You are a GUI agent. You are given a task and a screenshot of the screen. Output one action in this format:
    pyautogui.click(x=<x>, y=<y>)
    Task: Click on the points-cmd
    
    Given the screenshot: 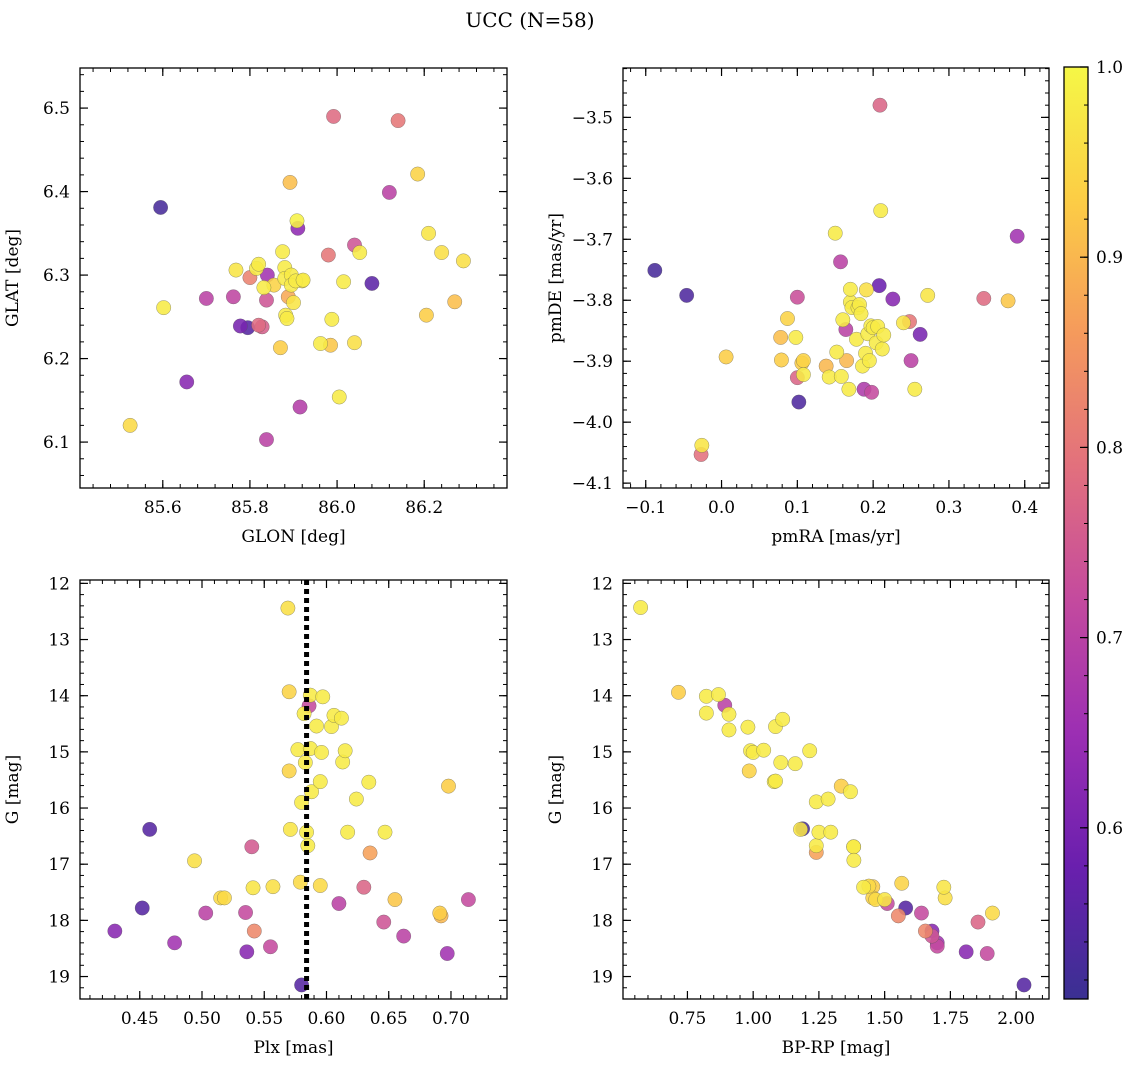 What is the action you would take?
    pyautogui.click(x=832, y=796)
    